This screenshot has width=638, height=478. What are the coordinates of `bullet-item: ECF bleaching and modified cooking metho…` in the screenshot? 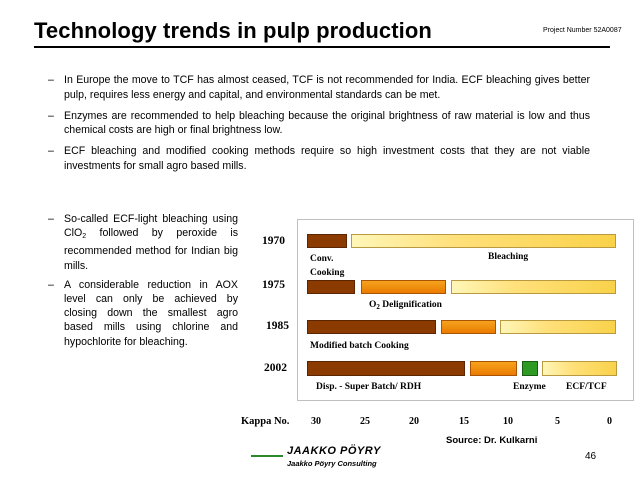 It's located at (319, 159).